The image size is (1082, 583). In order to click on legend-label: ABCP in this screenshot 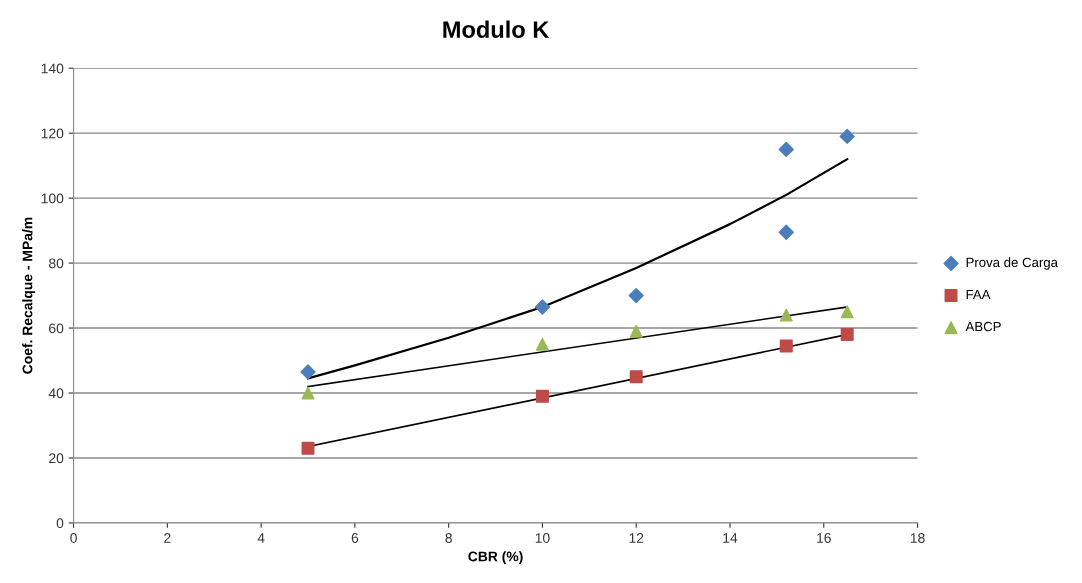, I will do `click(983, 326)`.